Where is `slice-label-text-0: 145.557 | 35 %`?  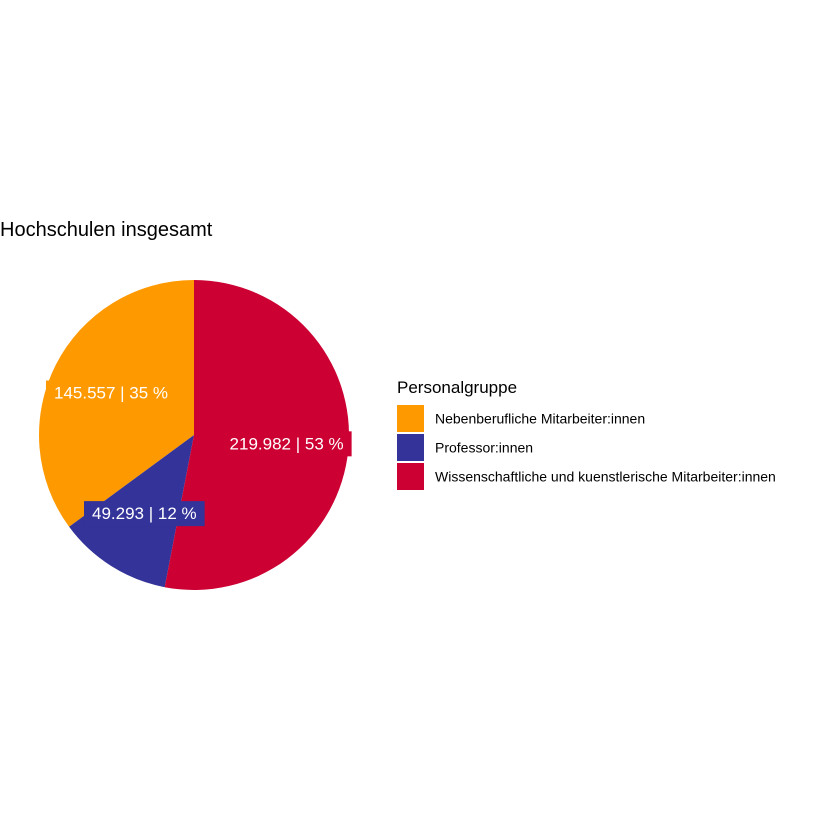
slice-label-text-0: 145.557 | 35 % is located at coordinates (111, 393).